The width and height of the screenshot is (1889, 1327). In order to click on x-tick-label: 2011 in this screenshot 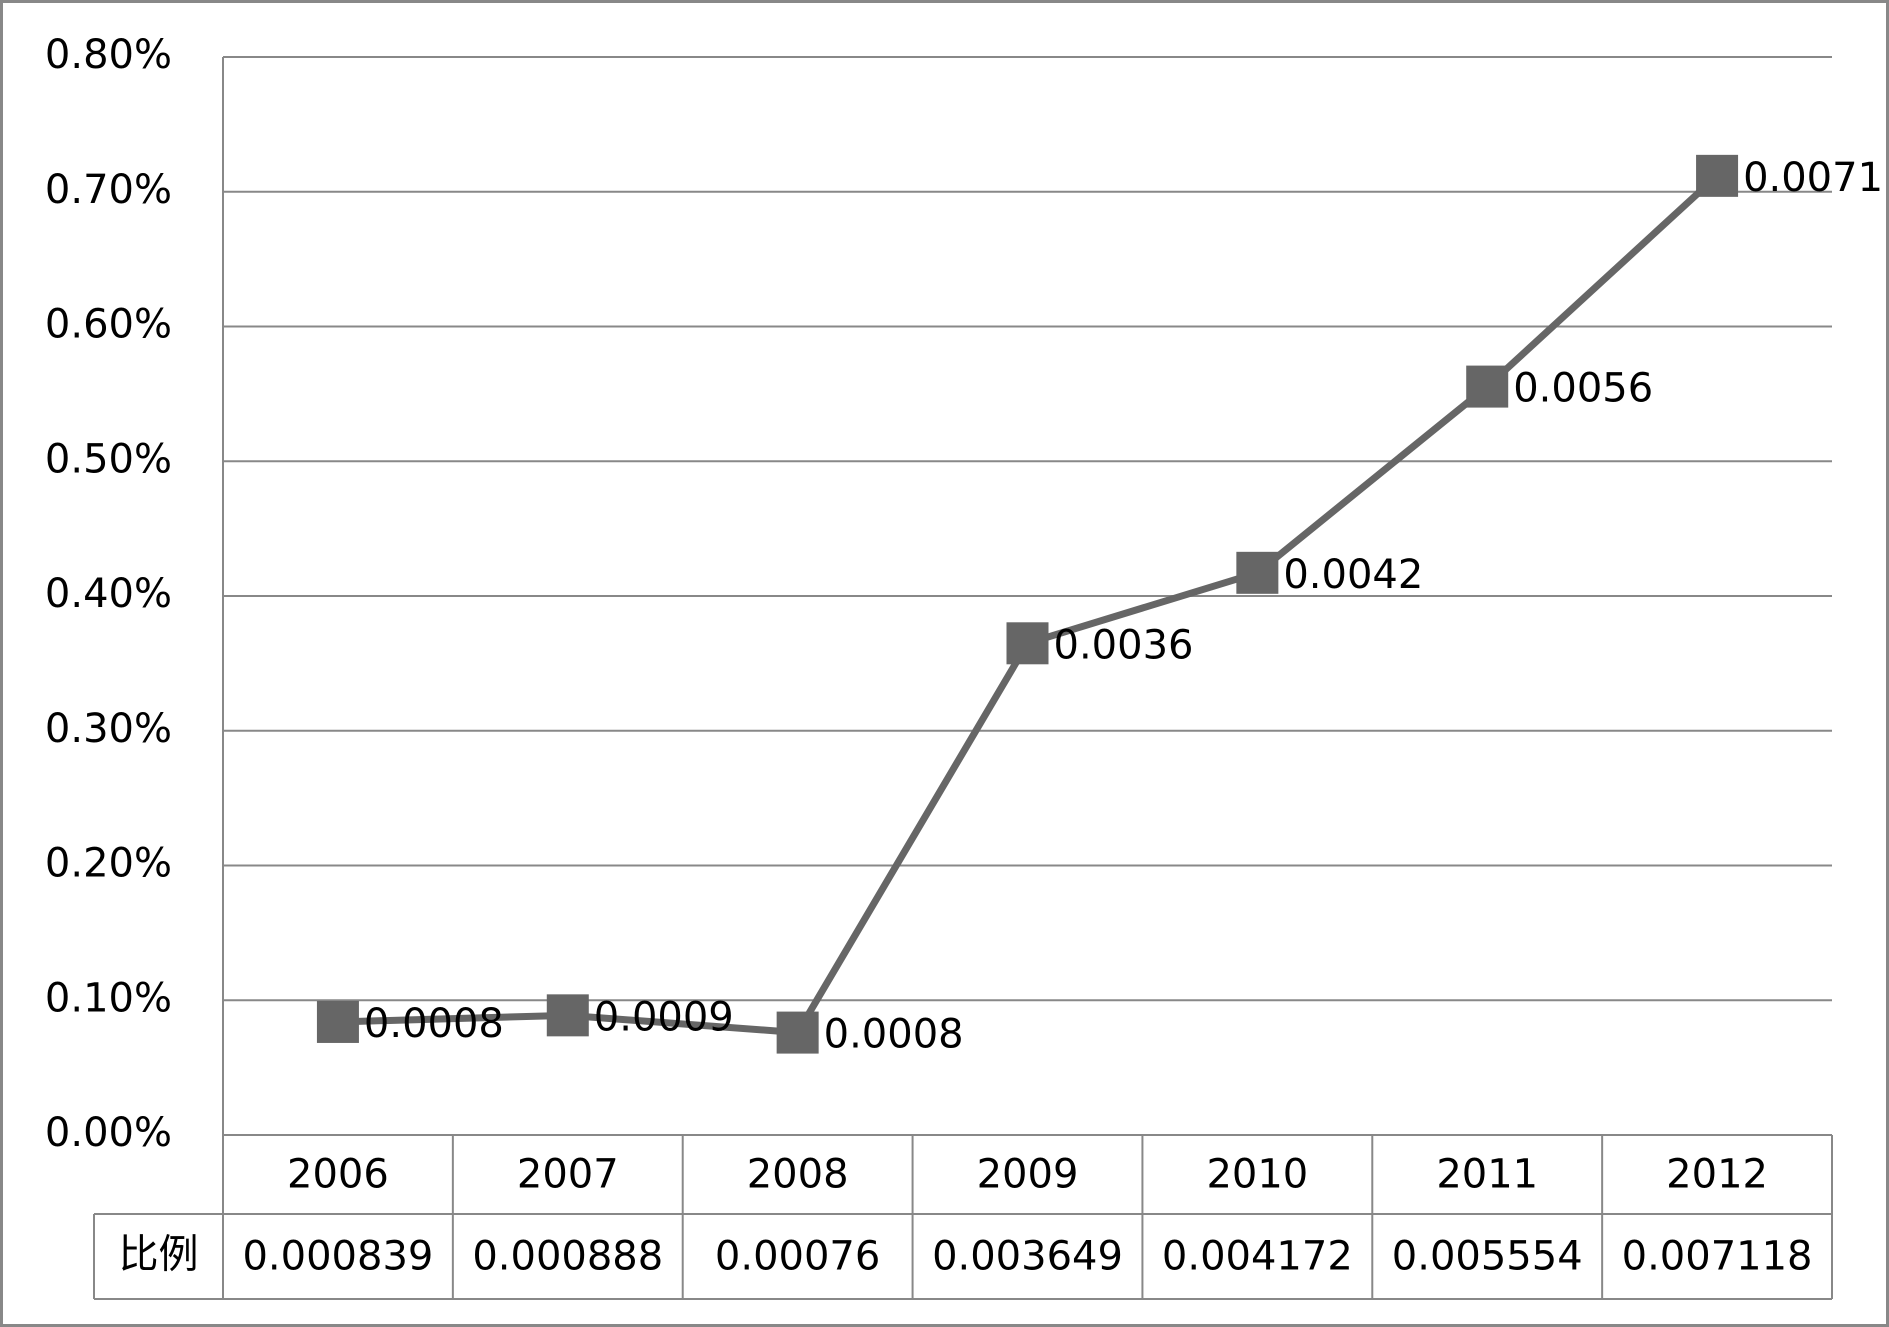, I will do `click(1487, 1175)`.